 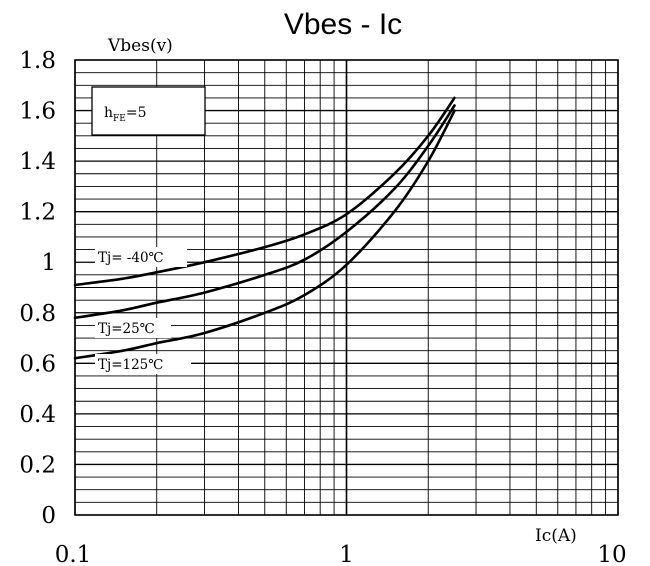 I want to click on x-axis-label-text: Ic(A), so click(x=556, y=536).